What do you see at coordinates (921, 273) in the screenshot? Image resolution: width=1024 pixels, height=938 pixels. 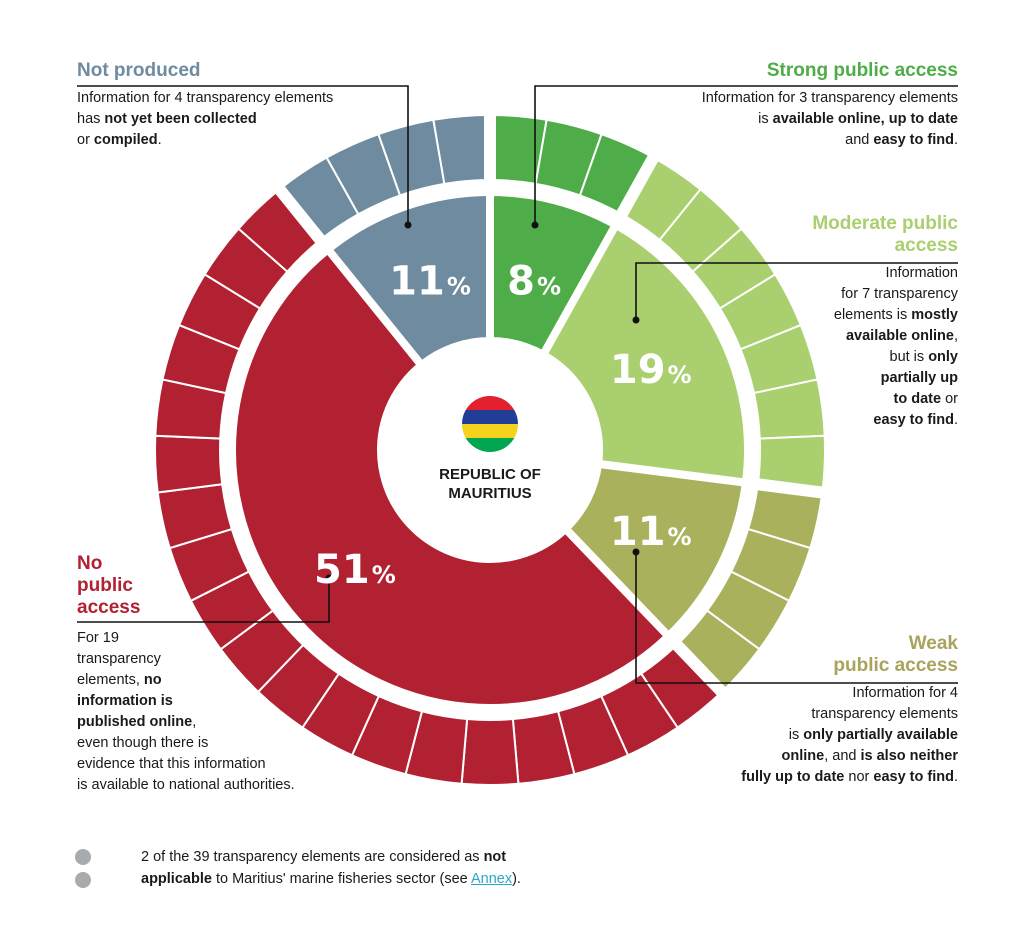 I see `text-line: Information` at bounding box center [921, 273].